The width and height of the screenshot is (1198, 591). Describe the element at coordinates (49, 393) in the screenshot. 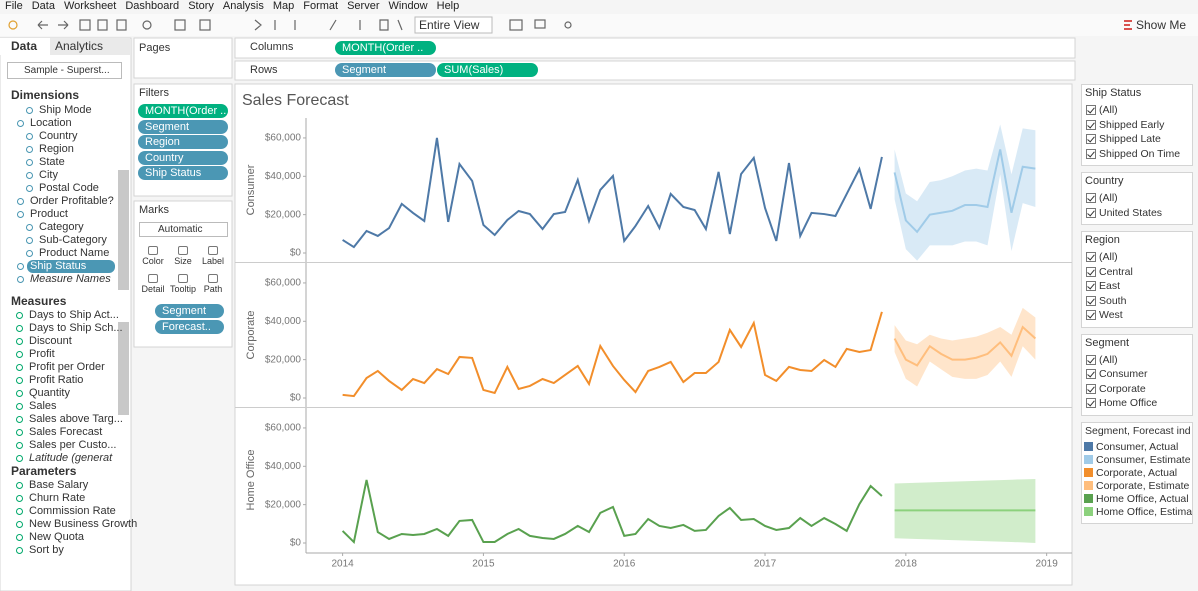

I see `field: Quantity` at that location.